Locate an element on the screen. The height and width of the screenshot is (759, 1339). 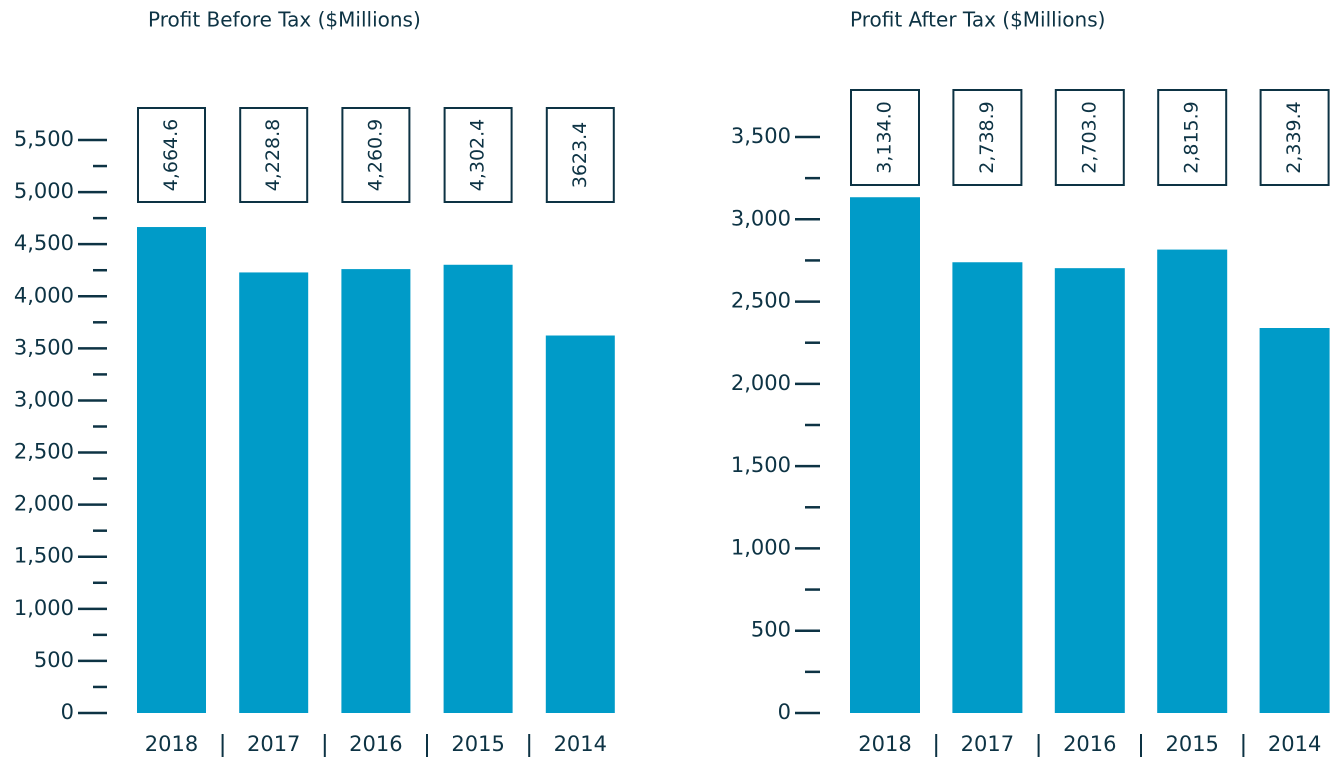
y-tick-label: 5,000 is located at coordinates (44, 191).